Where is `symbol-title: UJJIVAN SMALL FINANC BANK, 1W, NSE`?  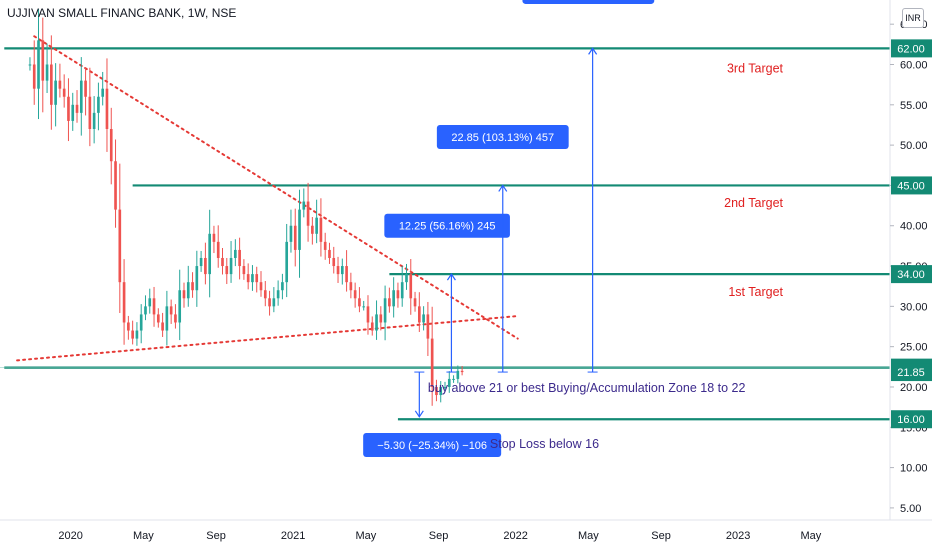
symbol-title: UJJIVAN SMALL FINANC BANK, 1W, NSE is located at coordinates (122, 13).